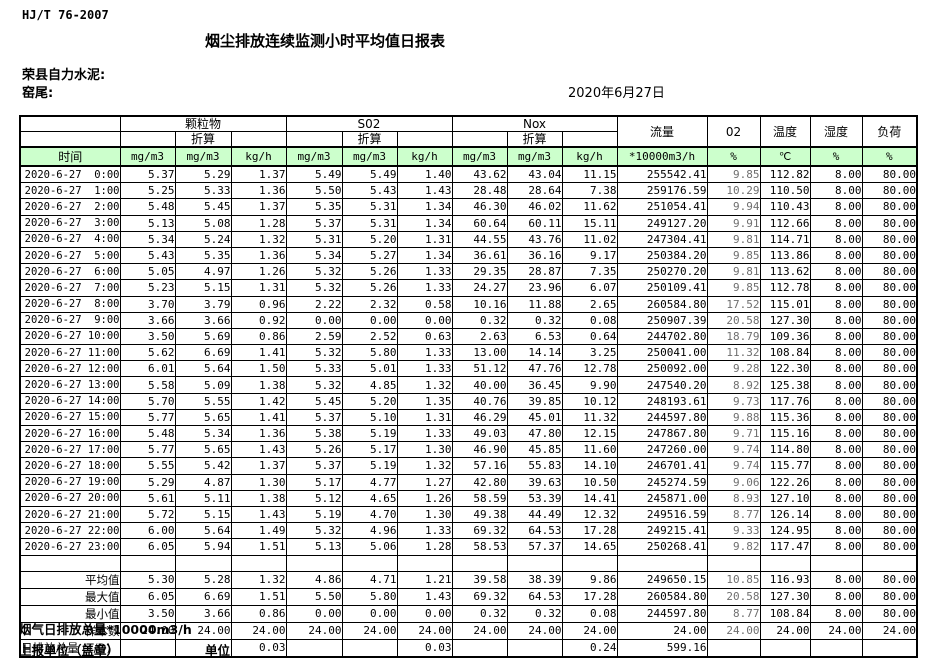 The width and height of the screenshot is (935, 659). What do you see at coordinates (203, 498) in the screenshot?
I see `value-cell: 5.11` at bounding box center [203, 498].